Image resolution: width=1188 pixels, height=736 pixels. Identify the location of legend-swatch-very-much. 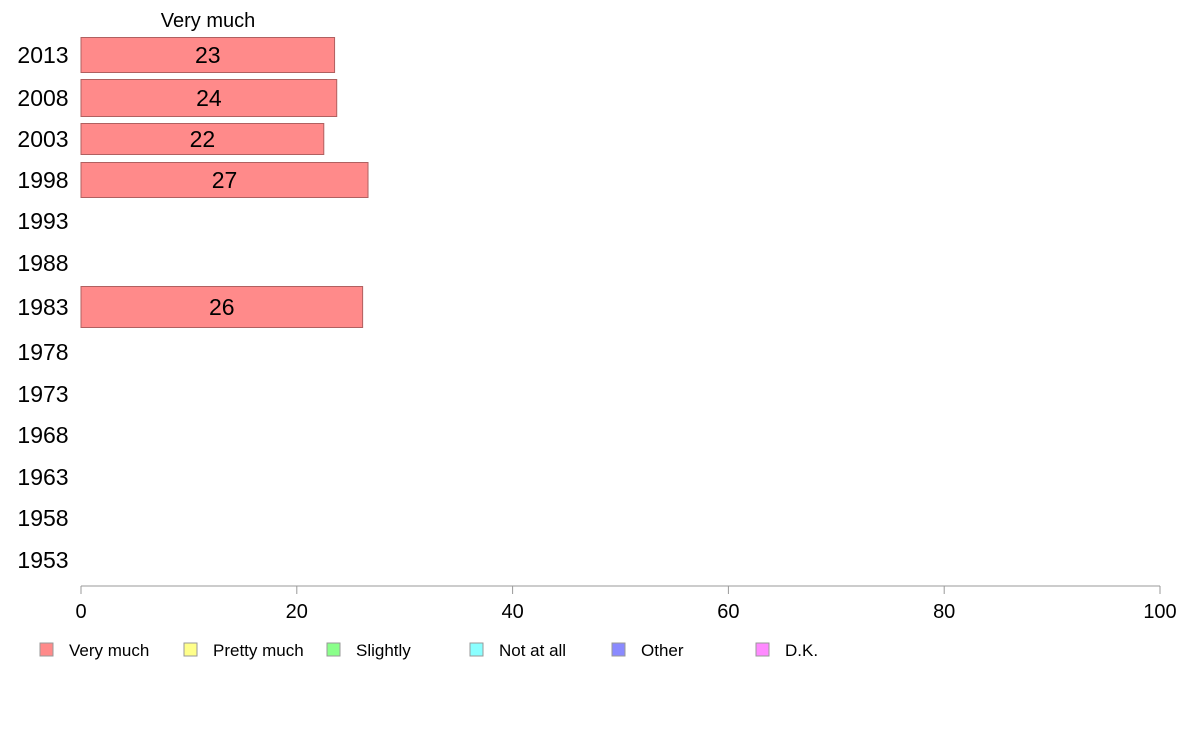
(46, 649).